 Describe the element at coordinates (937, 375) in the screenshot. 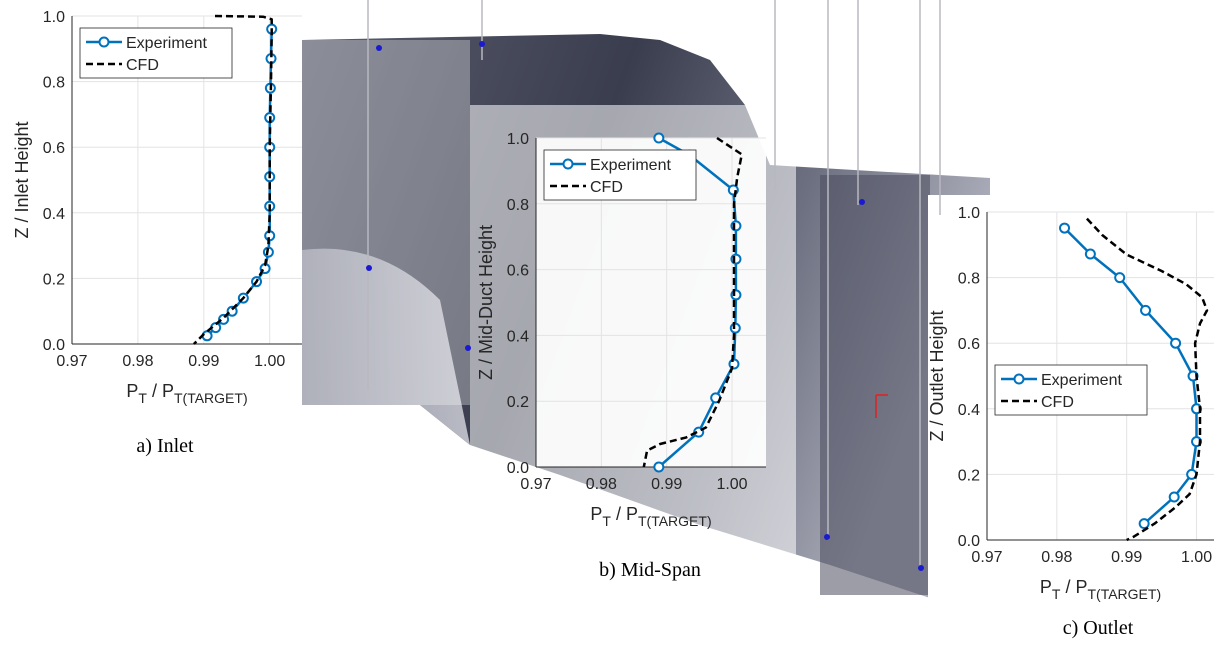

I see `y-axis-label: Z / Outlet Height` at that location.